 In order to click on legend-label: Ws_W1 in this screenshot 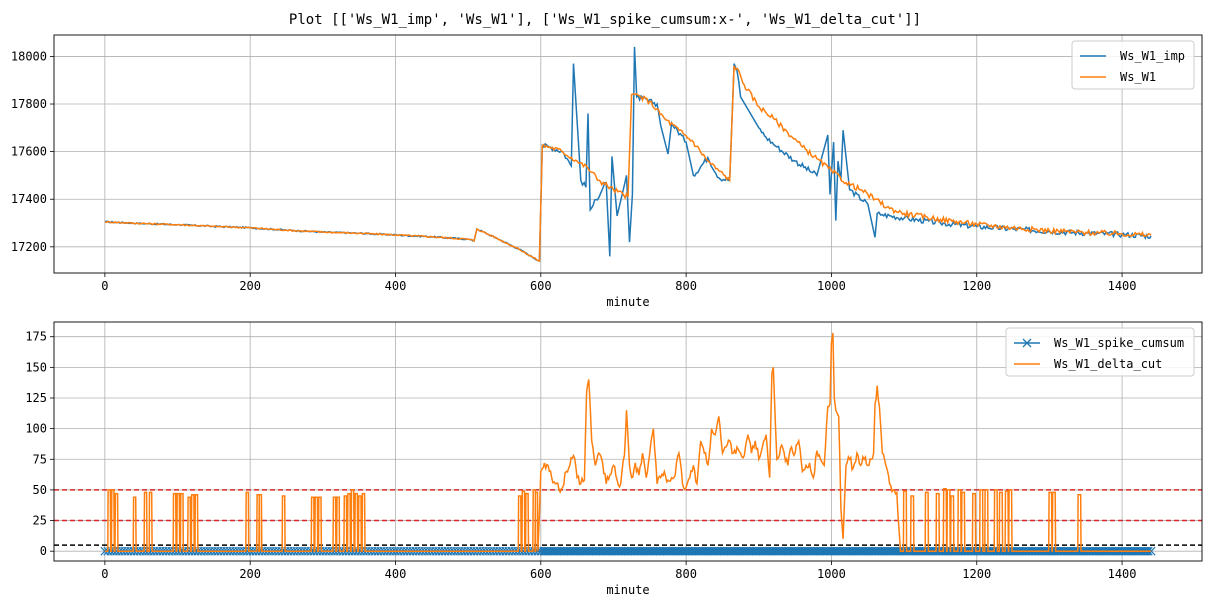, I will do `click(1138, 77)`.